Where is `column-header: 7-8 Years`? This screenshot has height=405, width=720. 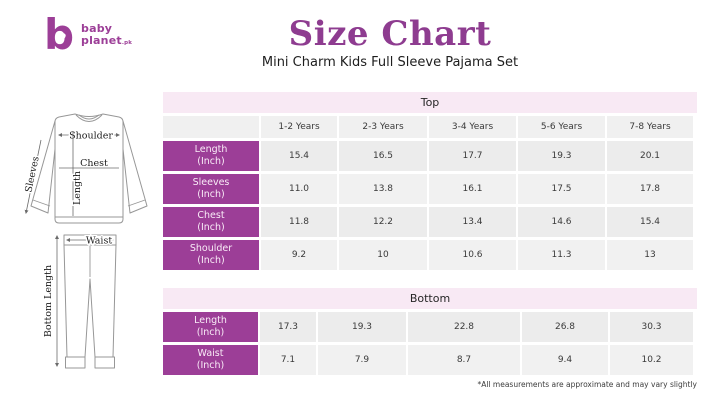 column-header: 7-8 Years is located at coordinates (650, 127).